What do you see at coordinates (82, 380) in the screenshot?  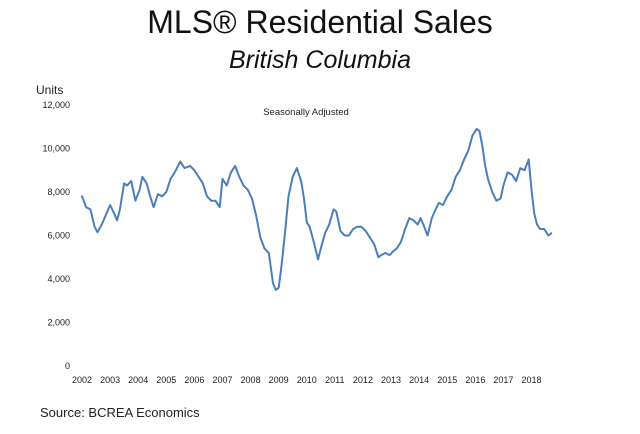 I see `x-tick-label: 2002` at bounding box center [82, 380].